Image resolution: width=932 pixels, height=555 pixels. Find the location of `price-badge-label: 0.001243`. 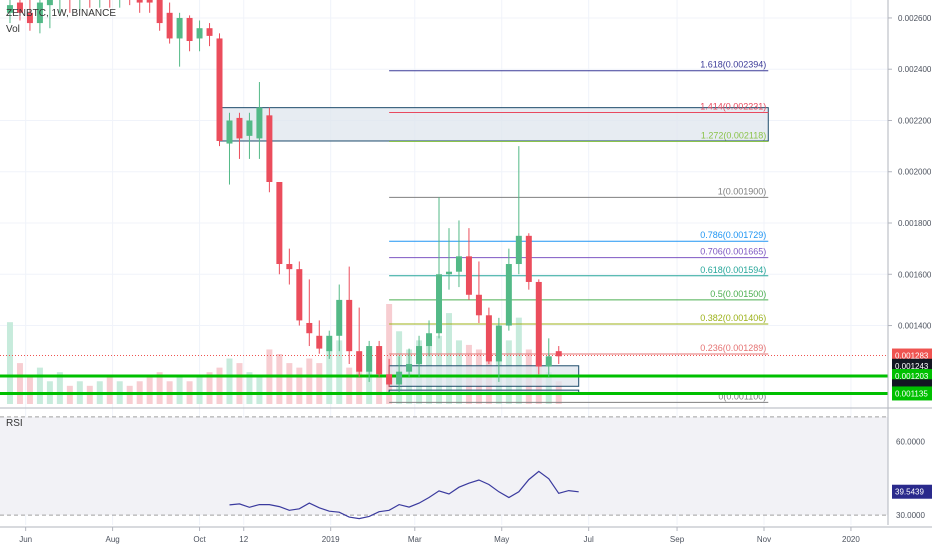

price-badge-label: 0.001243 is located at coordinates (912, 366).